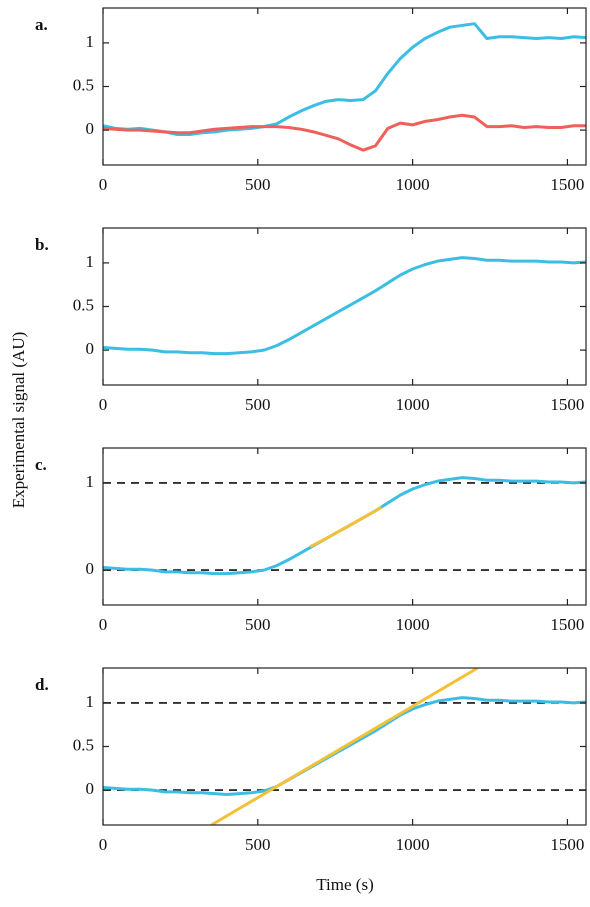  Describe the element at coordinates (41, 464) in the screenshot. I see `panel-label: c.` at that location.